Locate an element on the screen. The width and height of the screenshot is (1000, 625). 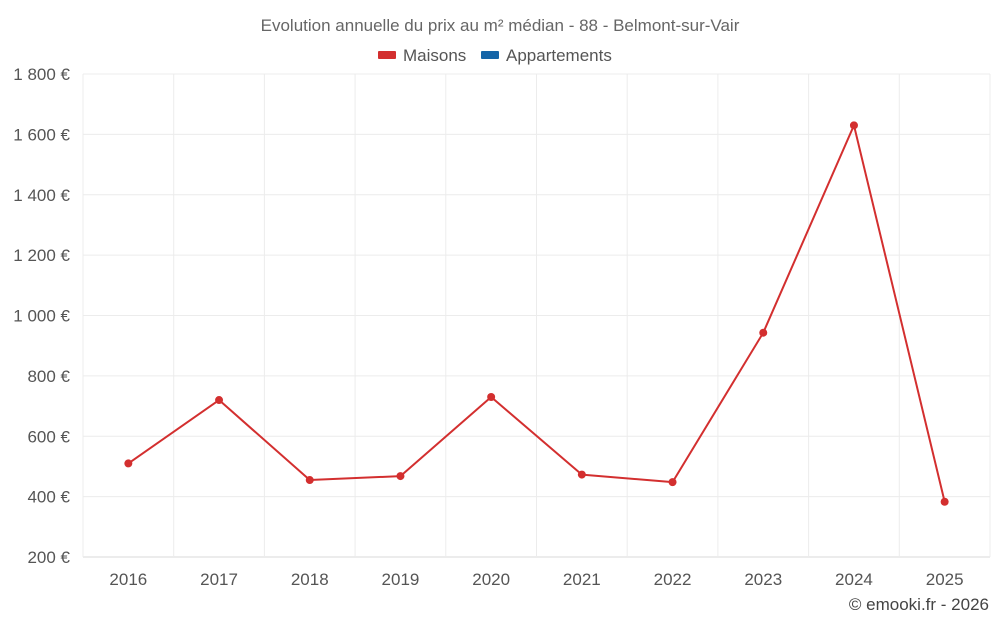
x-tick-label: 2025 is located at coordinates (945, 579).